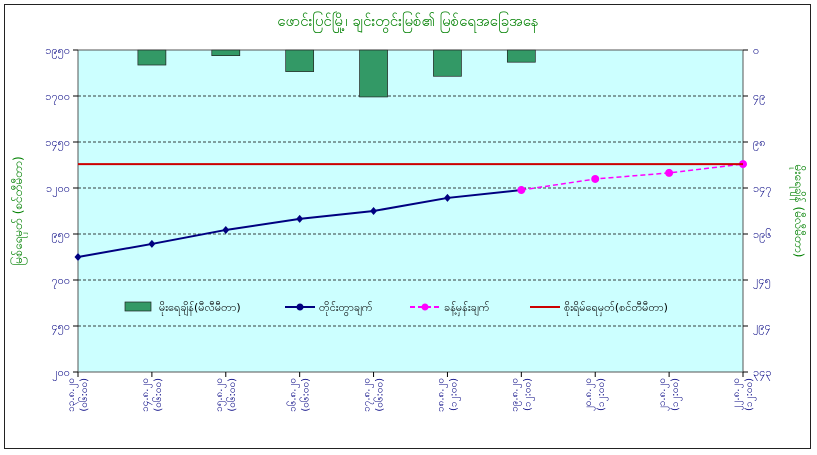 Image resolution: width=817 pixels, height=455 pixels. I want to click on right-tick-label: ၃၄၃, so click(762, 373).